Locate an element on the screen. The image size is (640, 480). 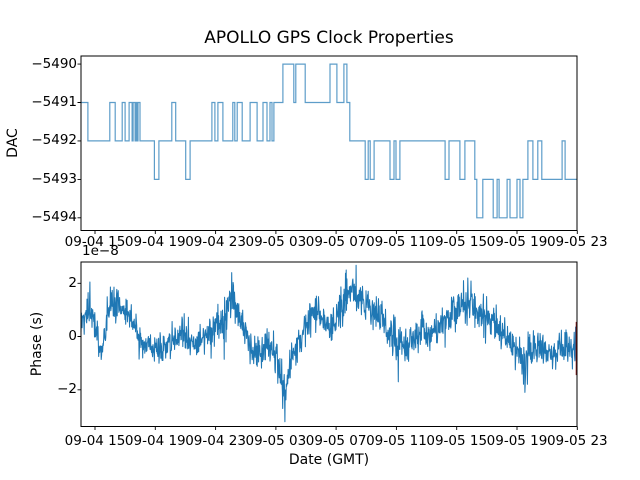
x-axis-label: Date (GMT) is located at coordinates (329, 460).